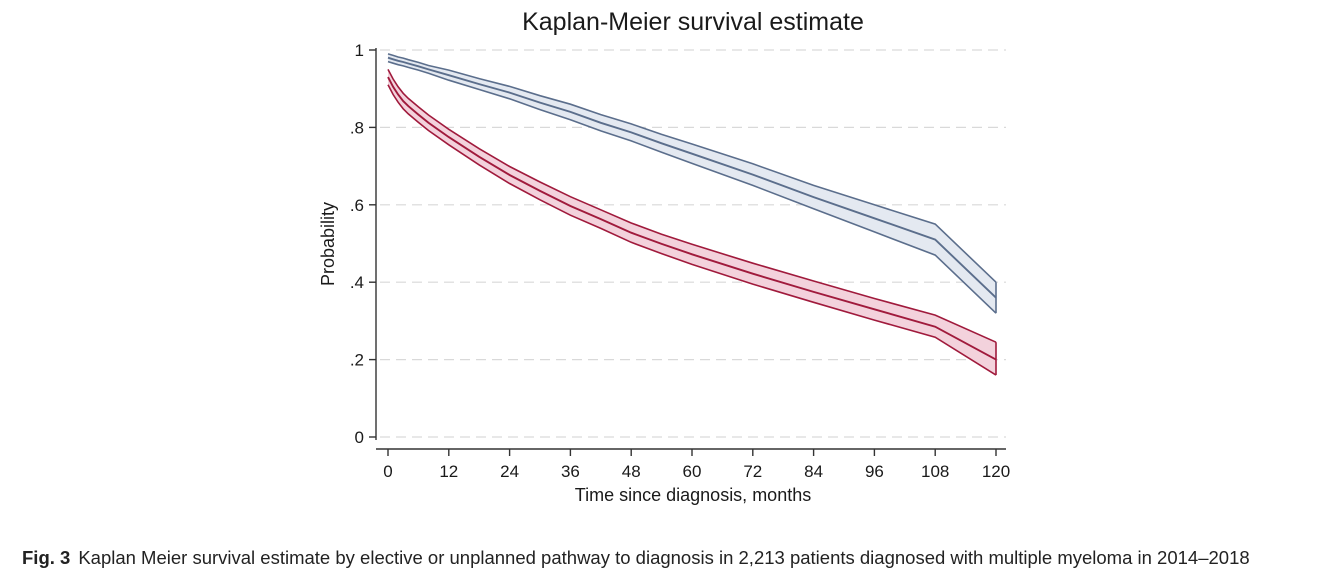 The image size is (1326, 582). Describe the element at coordinates (752, 471) in the screenshot. I see `x-tick-label: 72` at that location.